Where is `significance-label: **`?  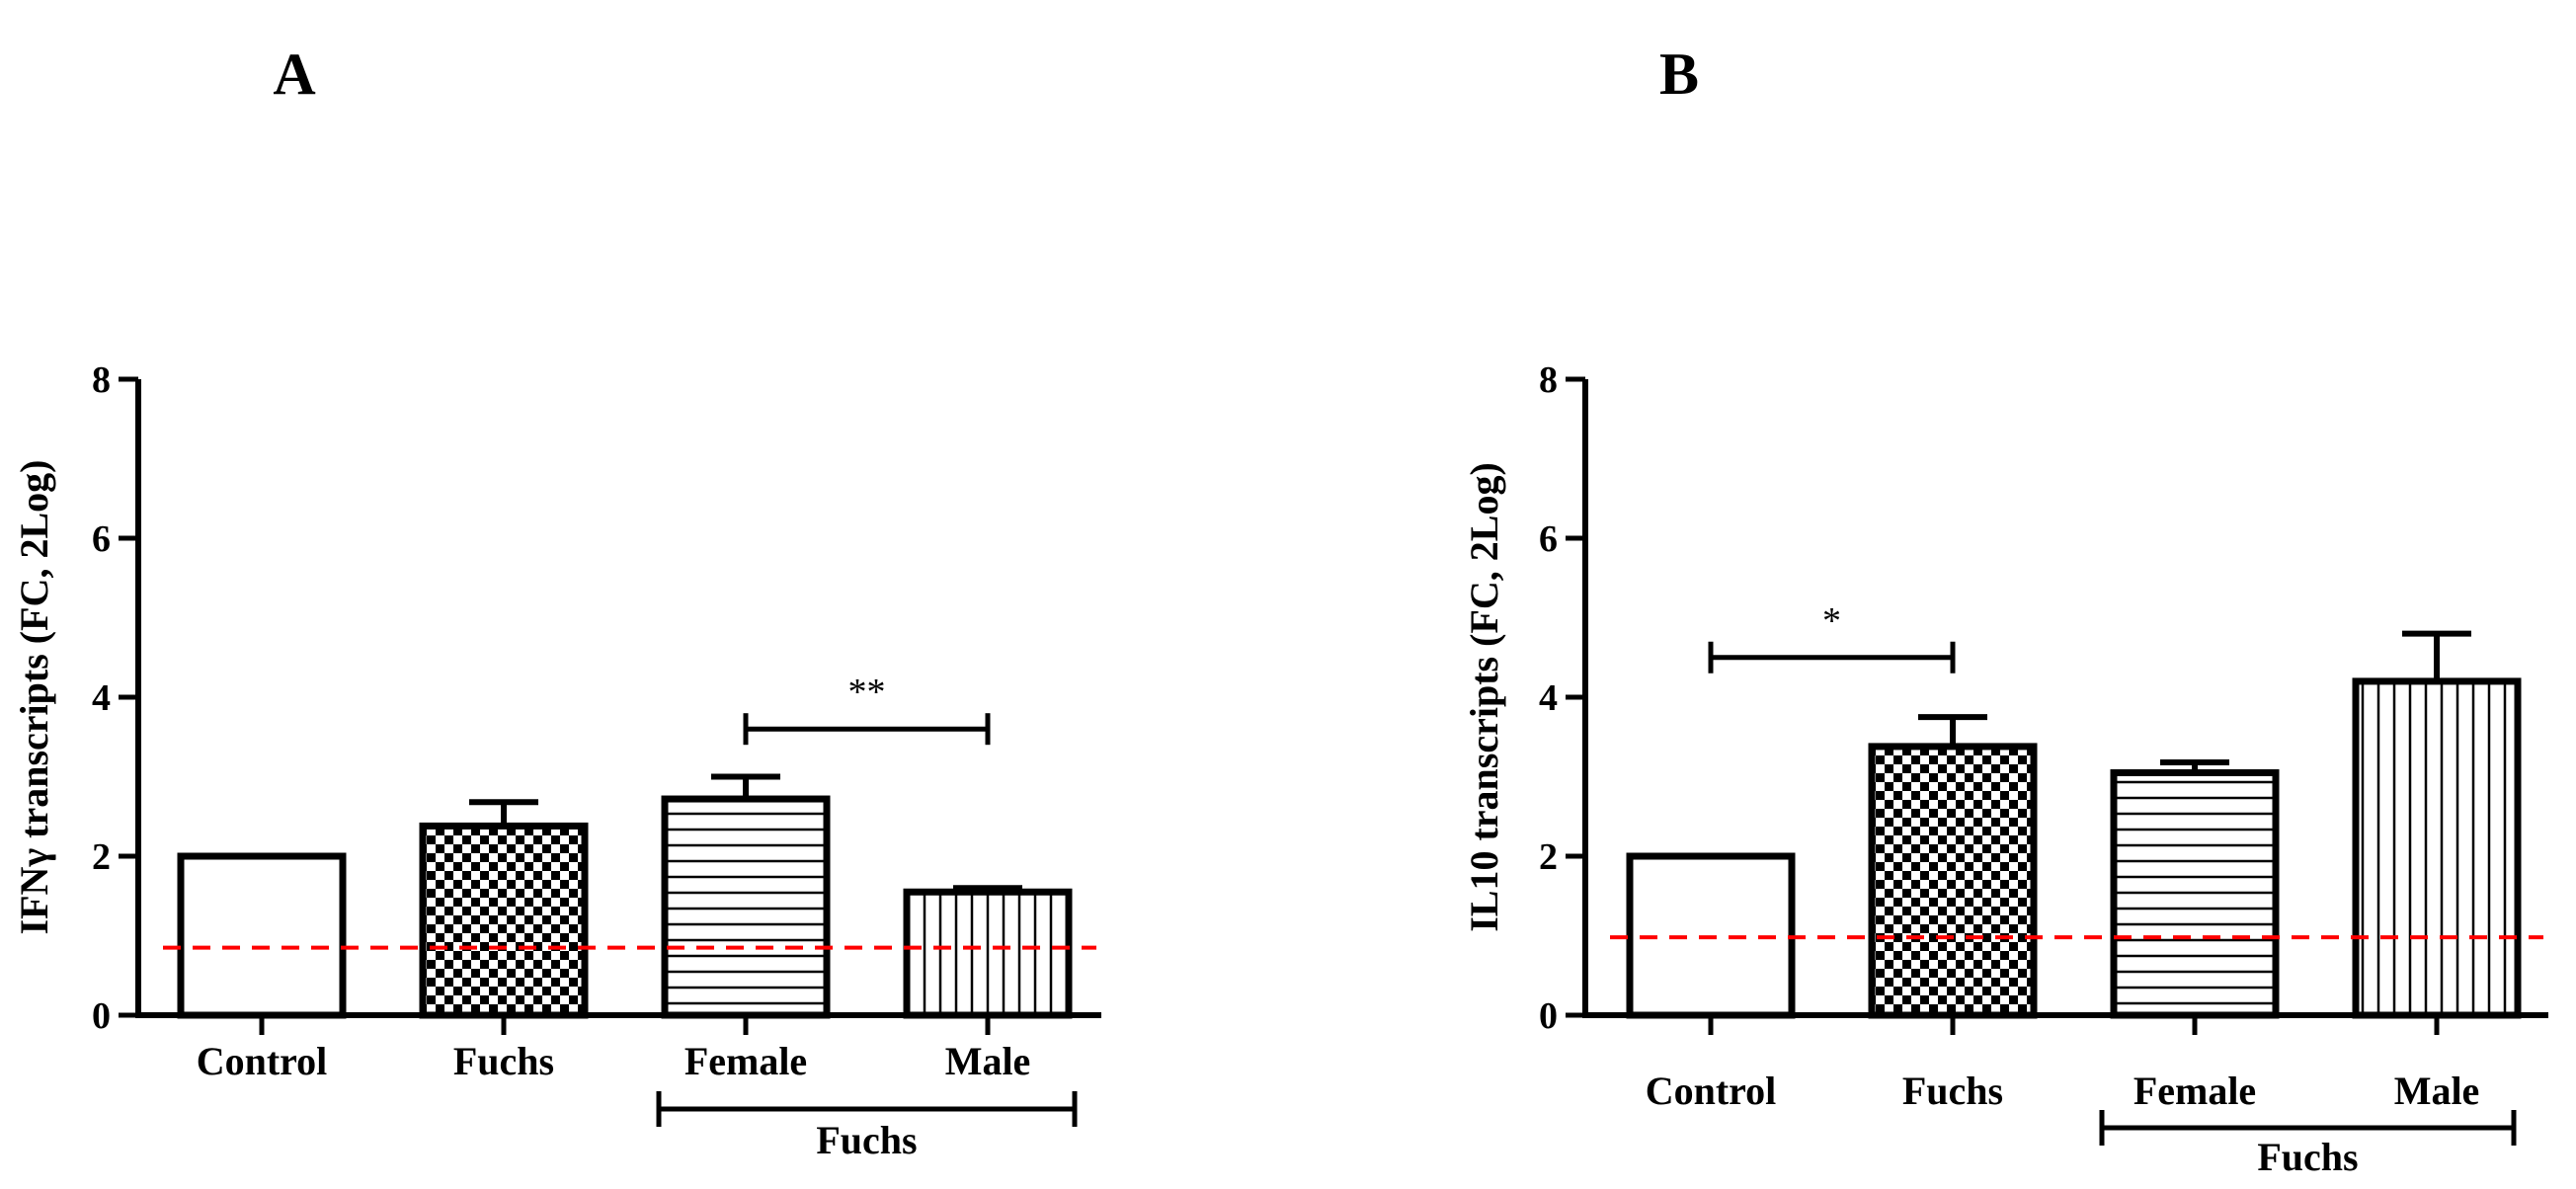 significance-label: ** is located at coordinates (867, 692).